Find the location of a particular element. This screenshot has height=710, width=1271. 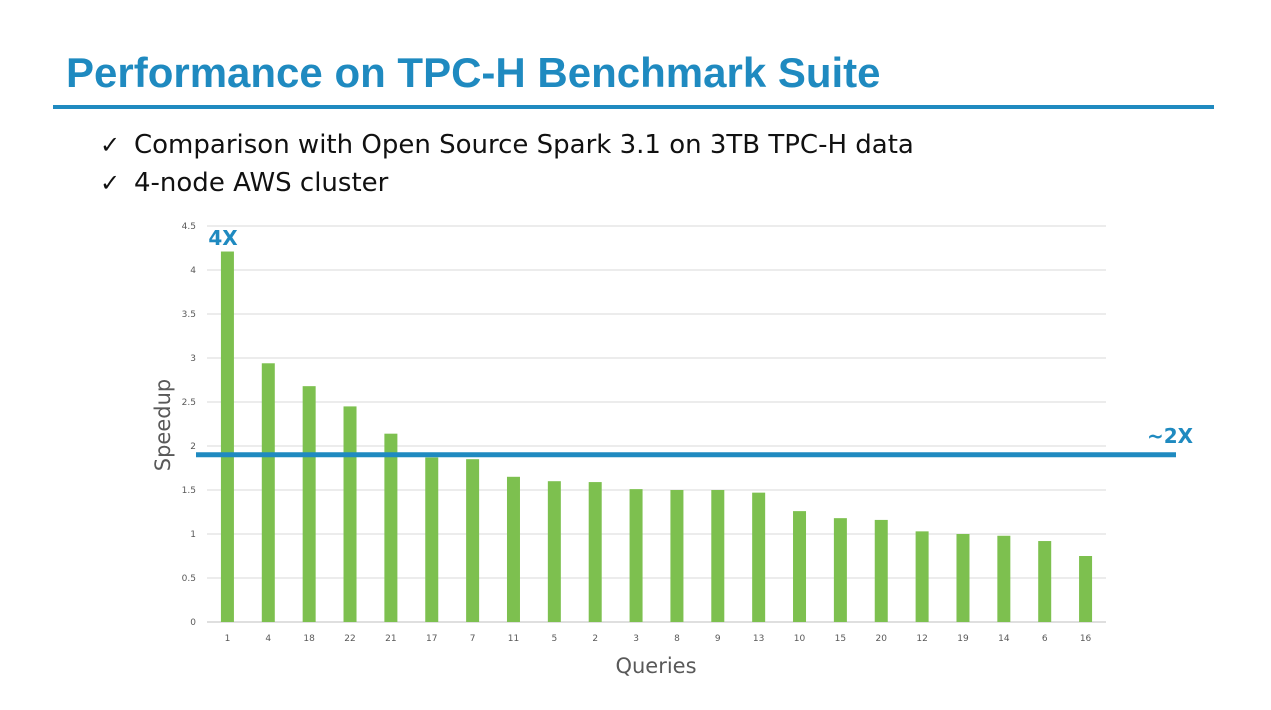

x-tick-label: 21 is located at coordinates (390, 639).